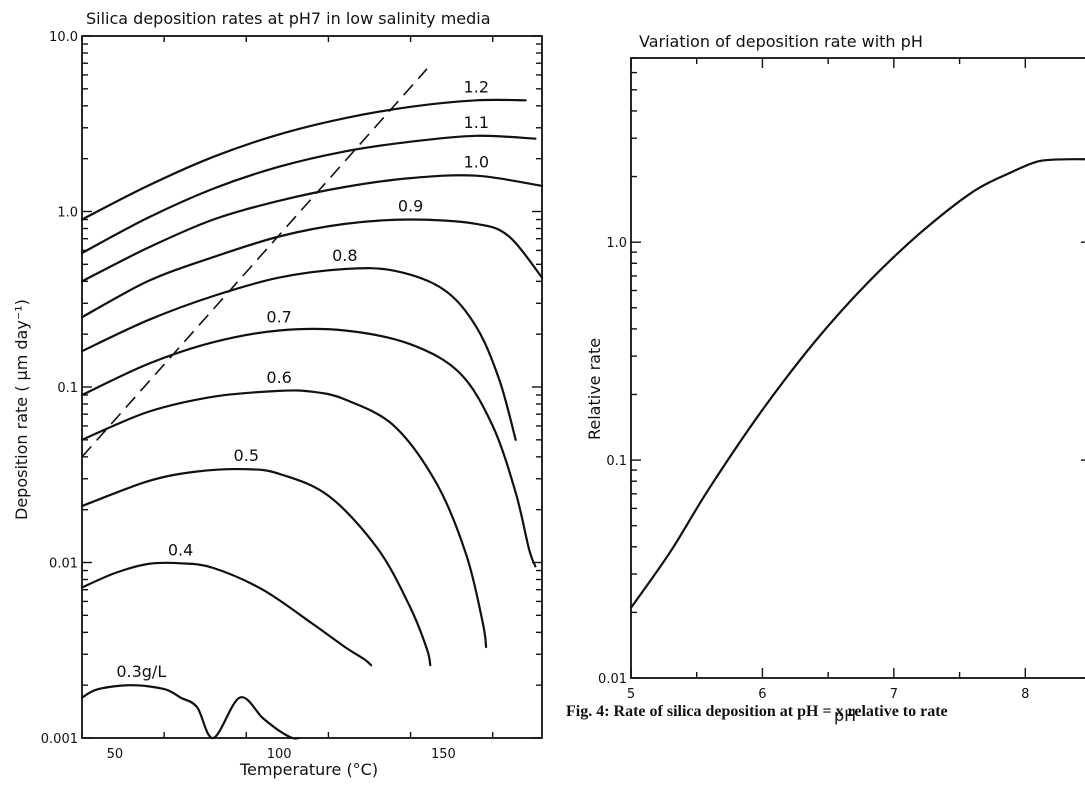 The image size is (1085, 785). What do you see at coordinates (762, 694) in the screenshot?
I see `x-tick-label: 6` at bounding box center [762, 694].